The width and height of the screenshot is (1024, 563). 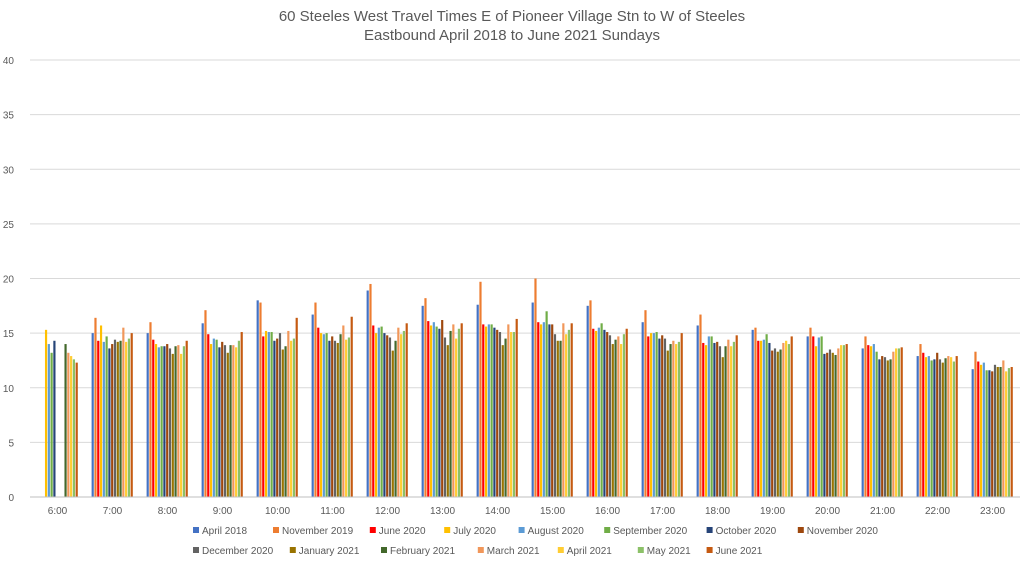 What do you see at coordinates (717, 511) in the screenshot?
I see `x-tick-label: 18:00` at bounding box center [717, 511].